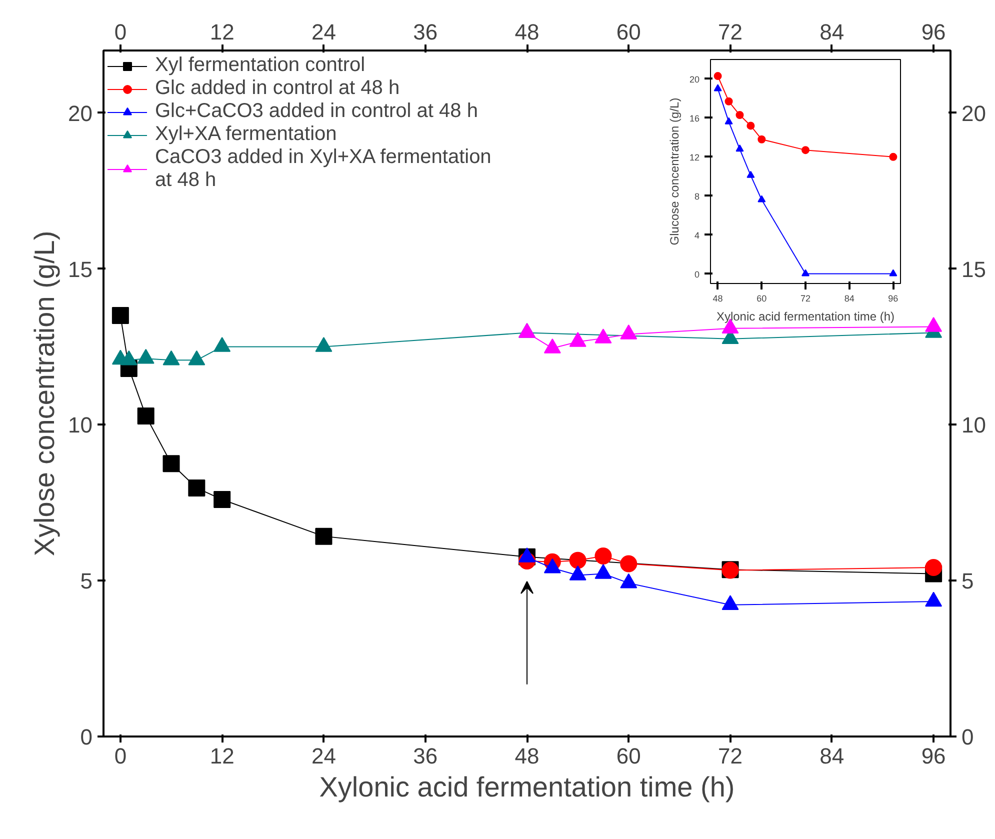  I want to click on y-tick-label: 8, so click(697, 196).